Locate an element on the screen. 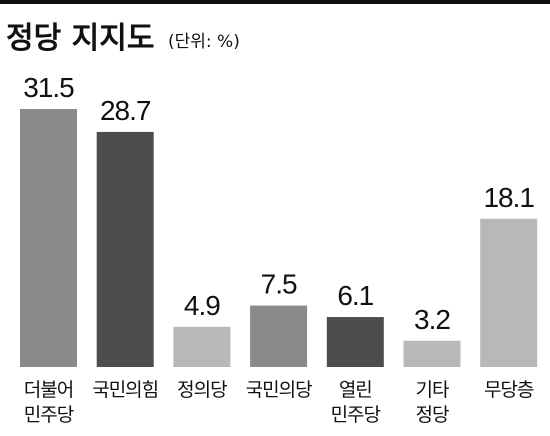  chart-subtitle: (단위: %) is located at coordinates (204, 42).